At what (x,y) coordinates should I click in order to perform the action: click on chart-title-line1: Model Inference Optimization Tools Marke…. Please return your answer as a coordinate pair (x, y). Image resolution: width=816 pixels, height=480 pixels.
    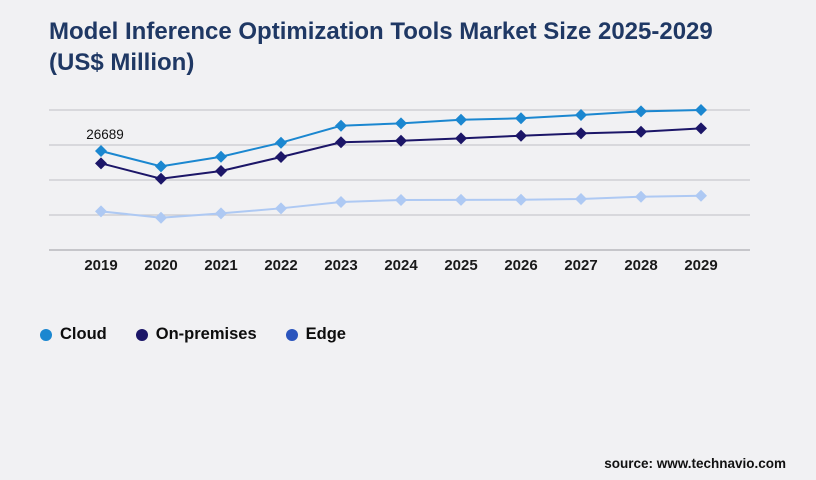
    Looking at the image, I should click on (381, 31).